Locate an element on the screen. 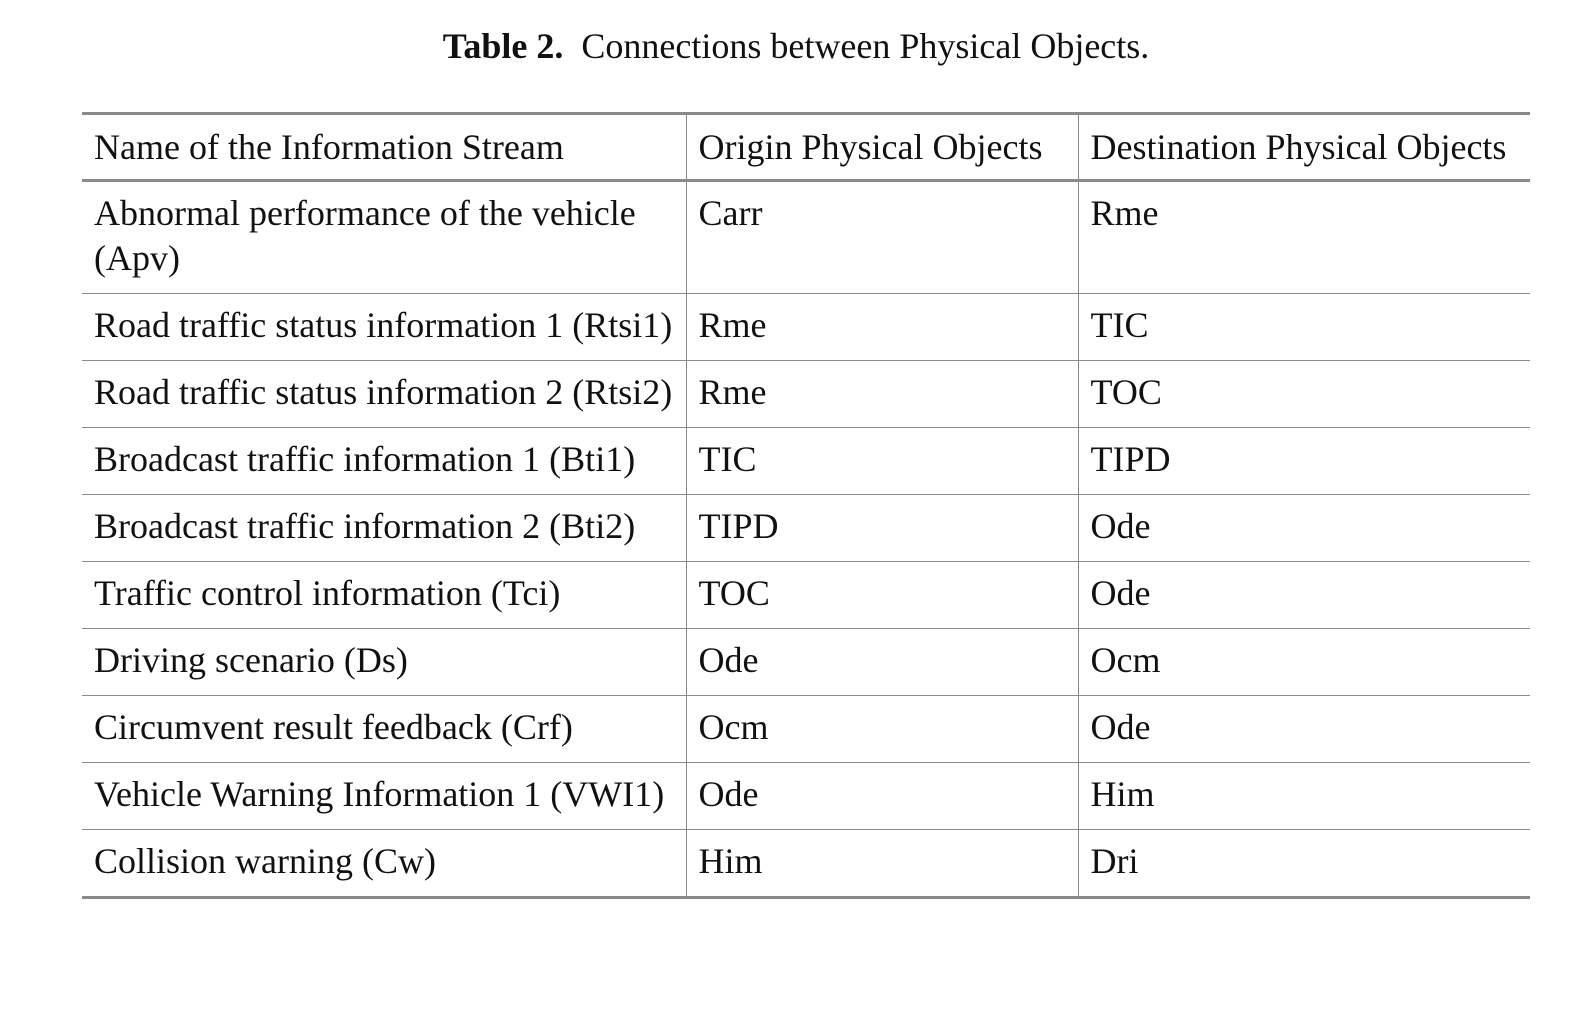 This screenshot has width=1592, height=1009. stream-name-cell: Traffic control information (Tci) is located at coordinates (384, 595).